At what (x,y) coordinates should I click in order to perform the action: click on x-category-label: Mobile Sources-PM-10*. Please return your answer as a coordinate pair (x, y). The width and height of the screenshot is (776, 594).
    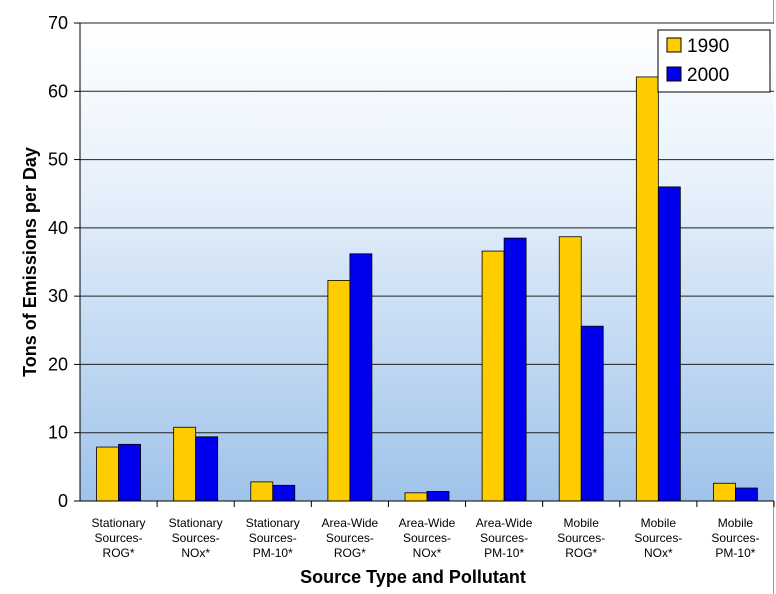
    Looking at the image, I should click on (735, 538).